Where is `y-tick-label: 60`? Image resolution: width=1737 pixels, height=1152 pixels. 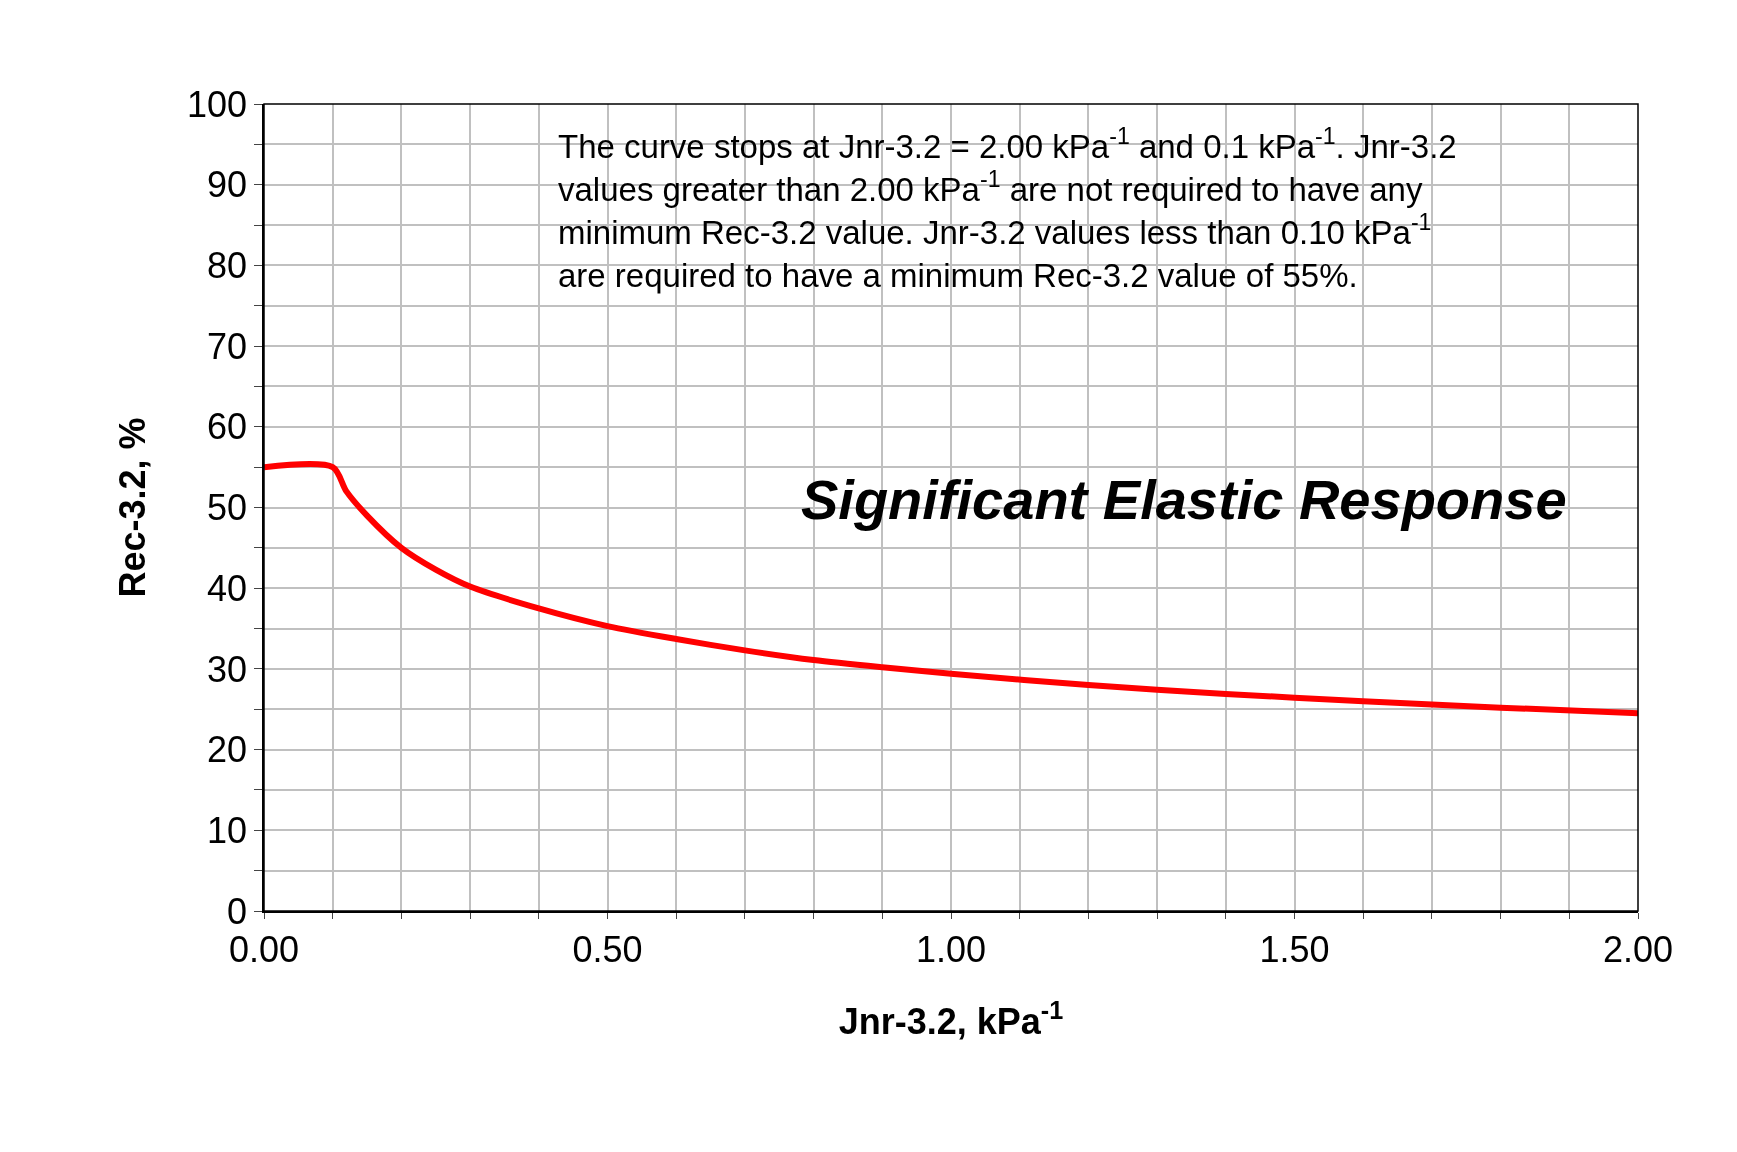 y-tick-label: 60 is located at coordinates (227, 427).